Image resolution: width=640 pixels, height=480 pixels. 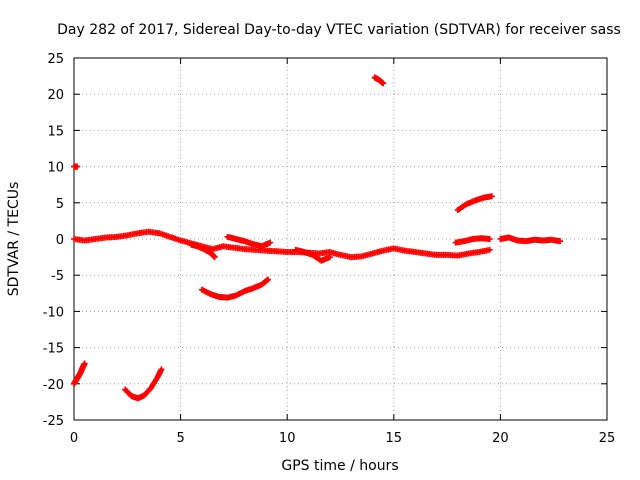 What do you see at coordinates (55, 59) in the screenshot?
I see `y-tick-label: 25` at bounding box center [55, 59].